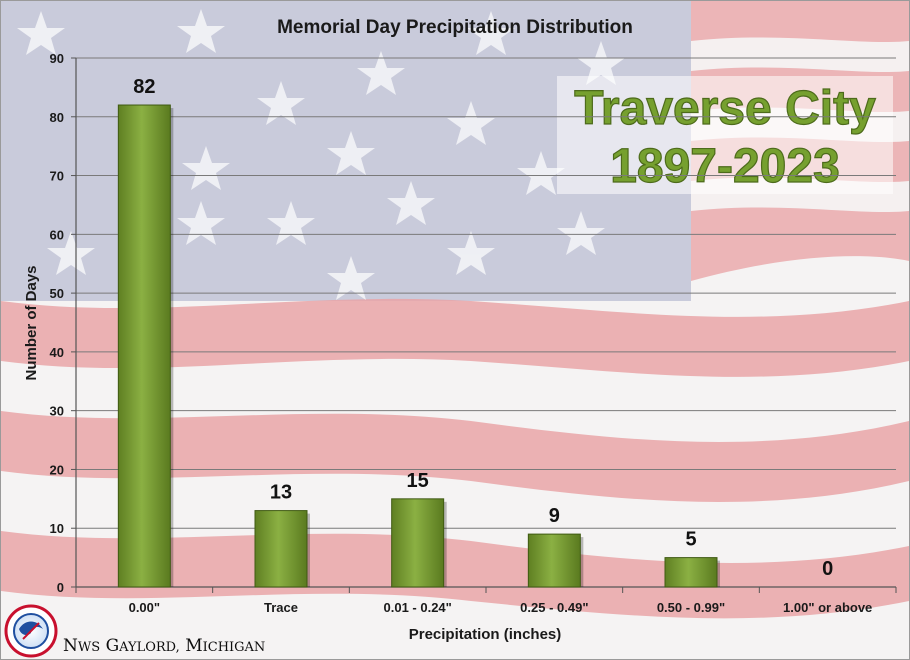  Describe the element at coordinates (57, 528) in the screenshot. I see `y-tick-label: 10` at that location.